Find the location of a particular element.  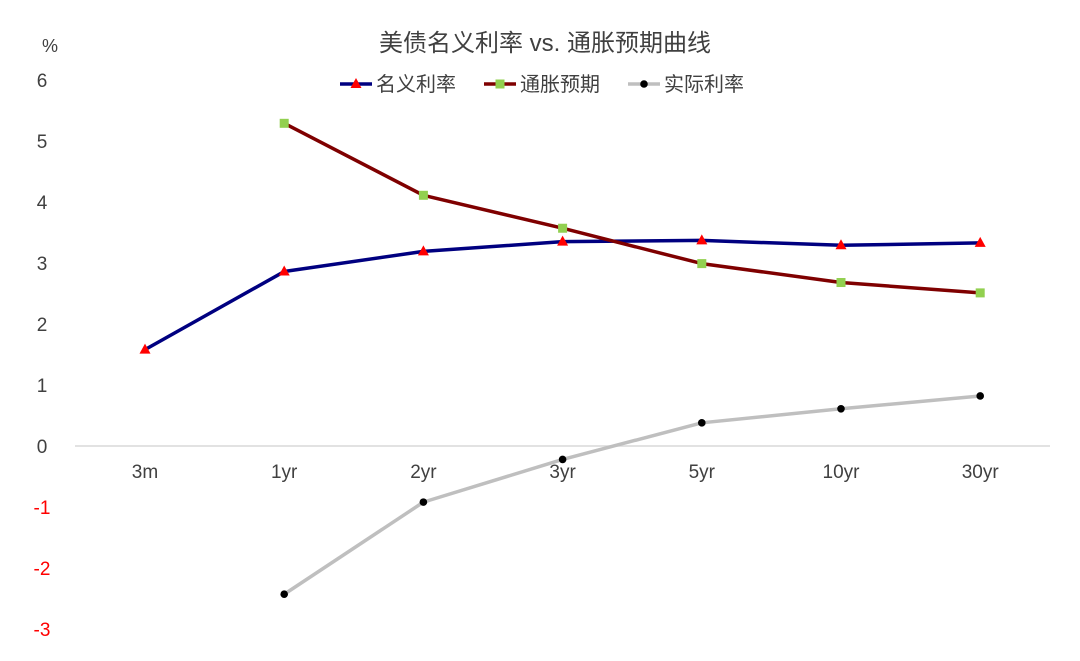

x-tick-label: 3yr is located at coordinates (562, 472).